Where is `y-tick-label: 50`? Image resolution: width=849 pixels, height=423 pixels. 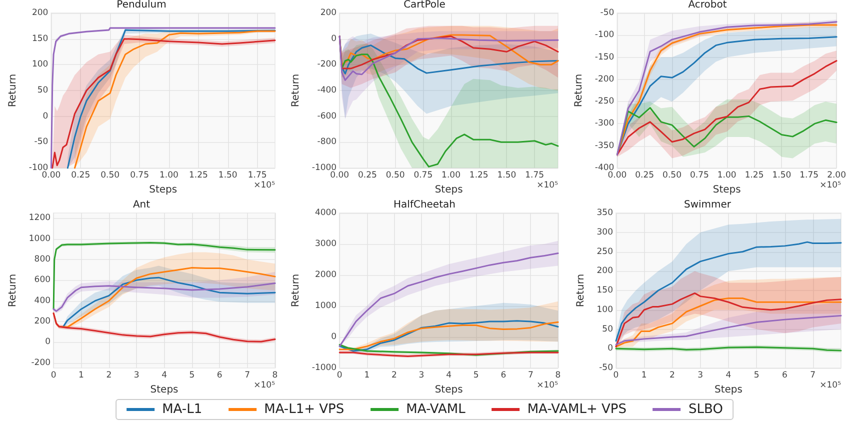 y-tick-label: 50 is located at coordinates (607, 329).